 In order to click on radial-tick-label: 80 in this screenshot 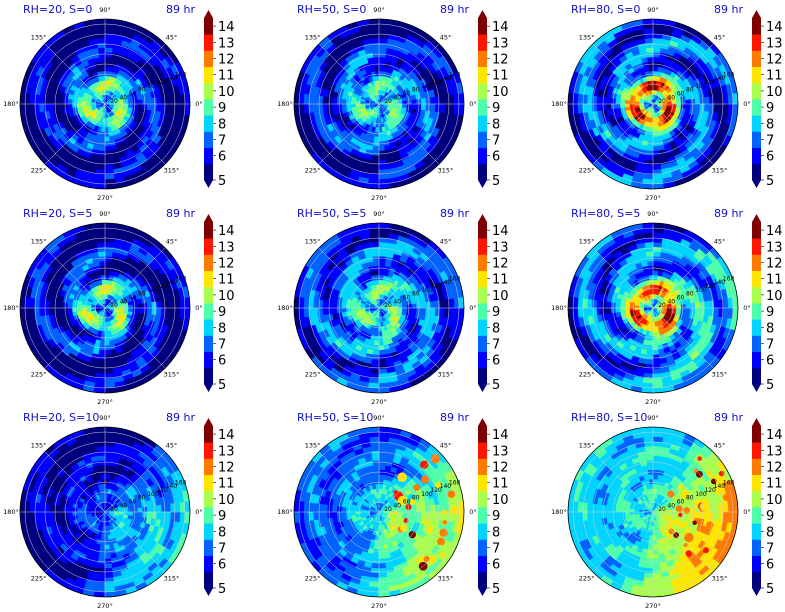, I will do `click(416, 90)`.